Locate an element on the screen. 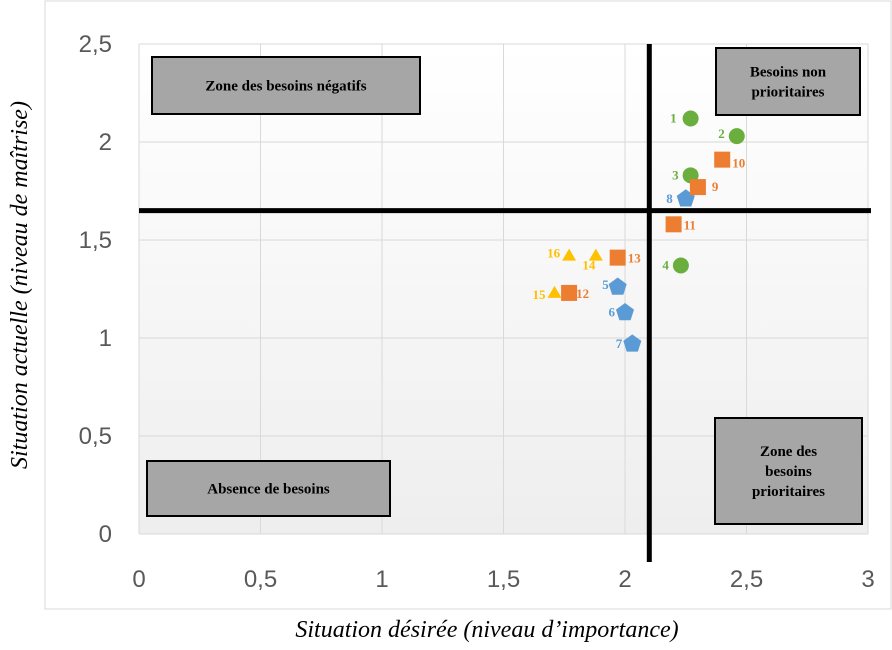 Image resolution: width=892 pixels, height=650 pixels. point-label-7: 7 is located at coordinates (619, 343).